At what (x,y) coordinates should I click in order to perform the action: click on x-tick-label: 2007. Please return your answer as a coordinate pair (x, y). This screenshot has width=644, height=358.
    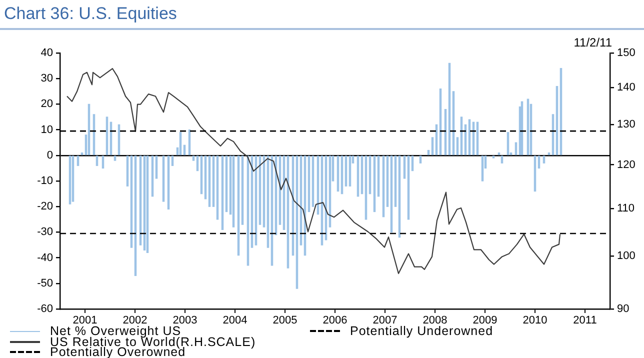
    Looking at the image, I should click on (385, 320).